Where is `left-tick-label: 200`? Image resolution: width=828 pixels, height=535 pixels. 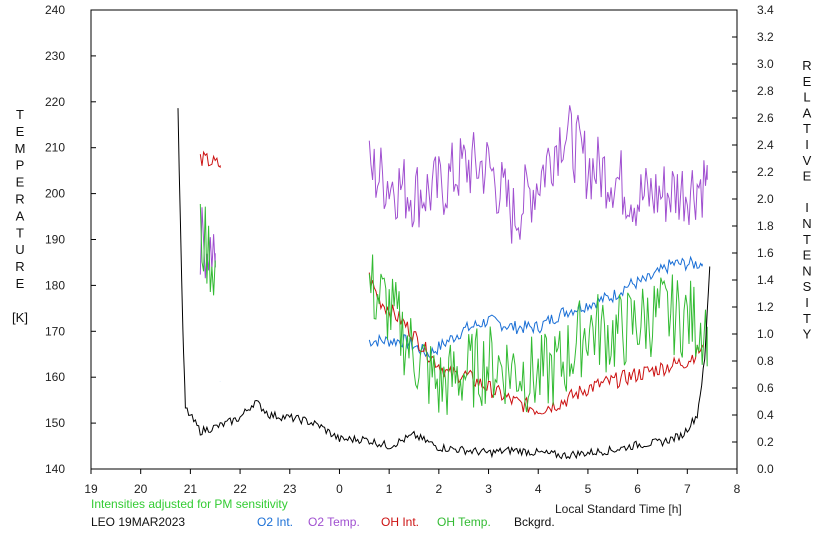
left-tick-label: 200 is located at coordinates (55, 194).